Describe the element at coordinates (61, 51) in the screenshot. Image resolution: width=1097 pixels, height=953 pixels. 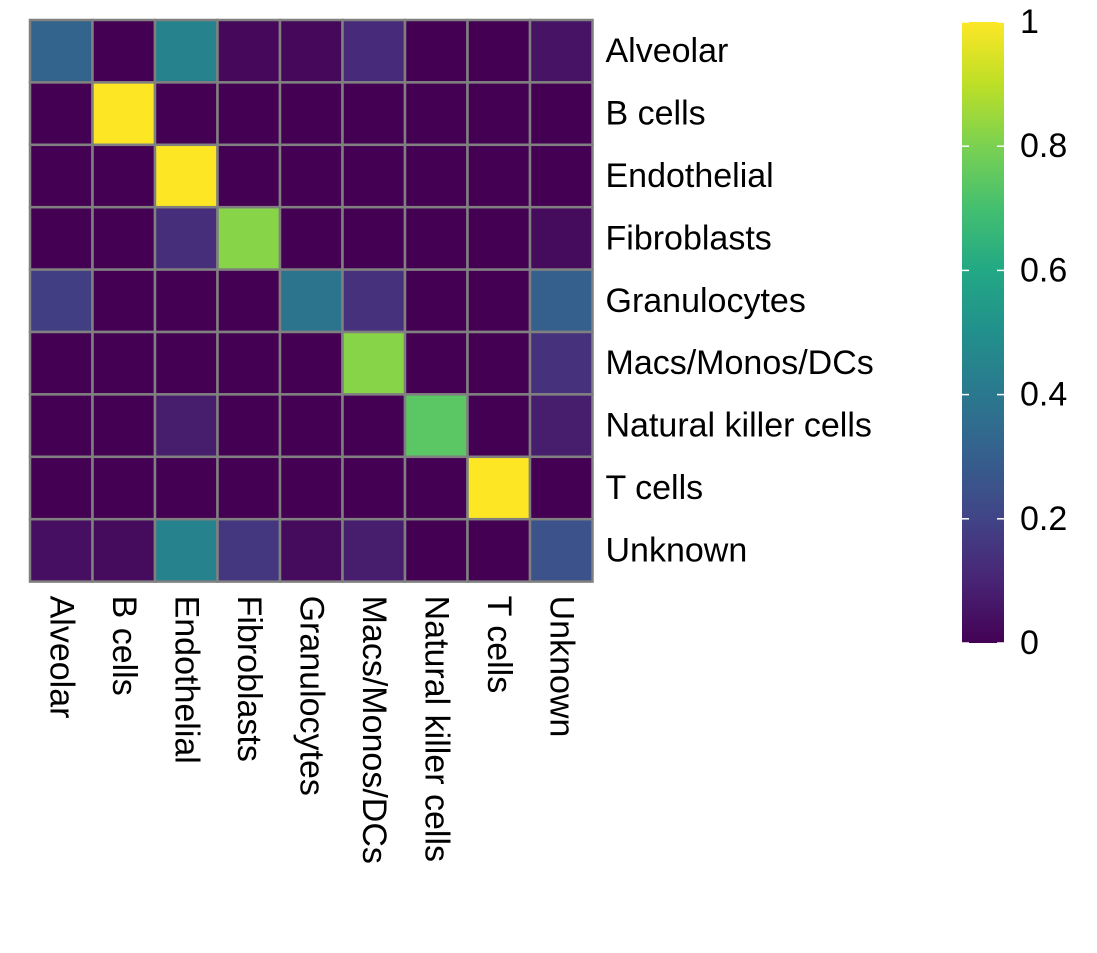
I see `heatmap-cell-alveolar-alveolar` at that location.